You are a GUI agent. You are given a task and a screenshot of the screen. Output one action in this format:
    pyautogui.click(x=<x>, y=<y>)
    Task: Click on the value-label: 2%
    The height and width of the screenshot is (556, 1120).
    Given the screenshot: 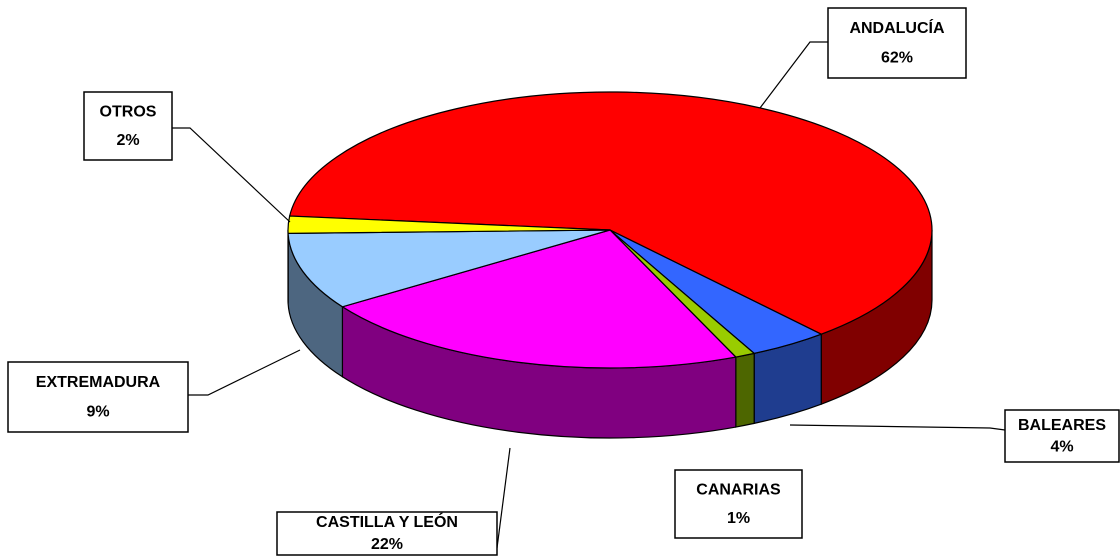 What is the action you would take?
    pyautogui.click(x=127, y=140)
    